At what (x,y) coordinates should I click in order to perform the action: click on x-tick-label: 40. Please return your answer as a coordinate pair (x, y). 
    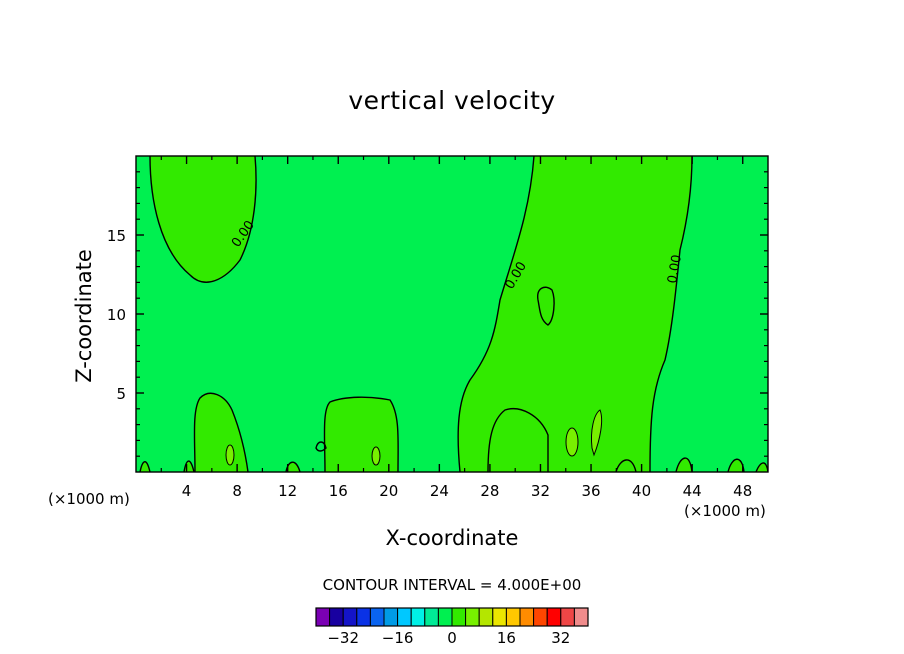
    Looking at the image, I should click on (641, 491).